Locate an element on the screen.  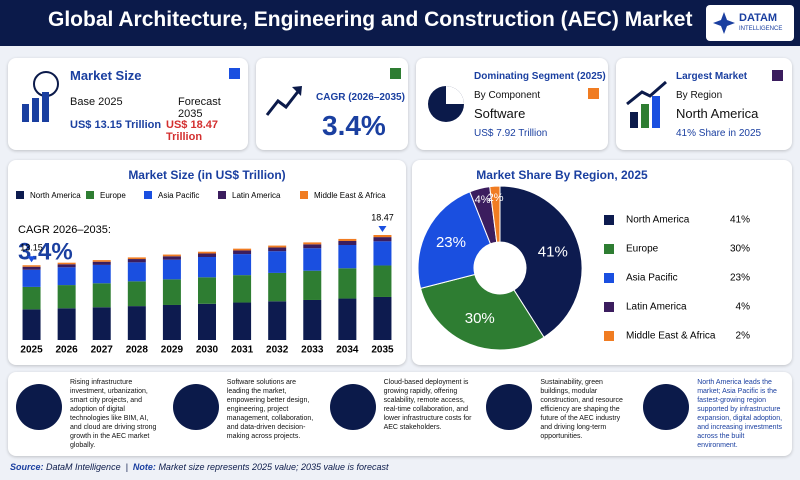
kpi-title: Largest Market is located at coordinates (712, 76).